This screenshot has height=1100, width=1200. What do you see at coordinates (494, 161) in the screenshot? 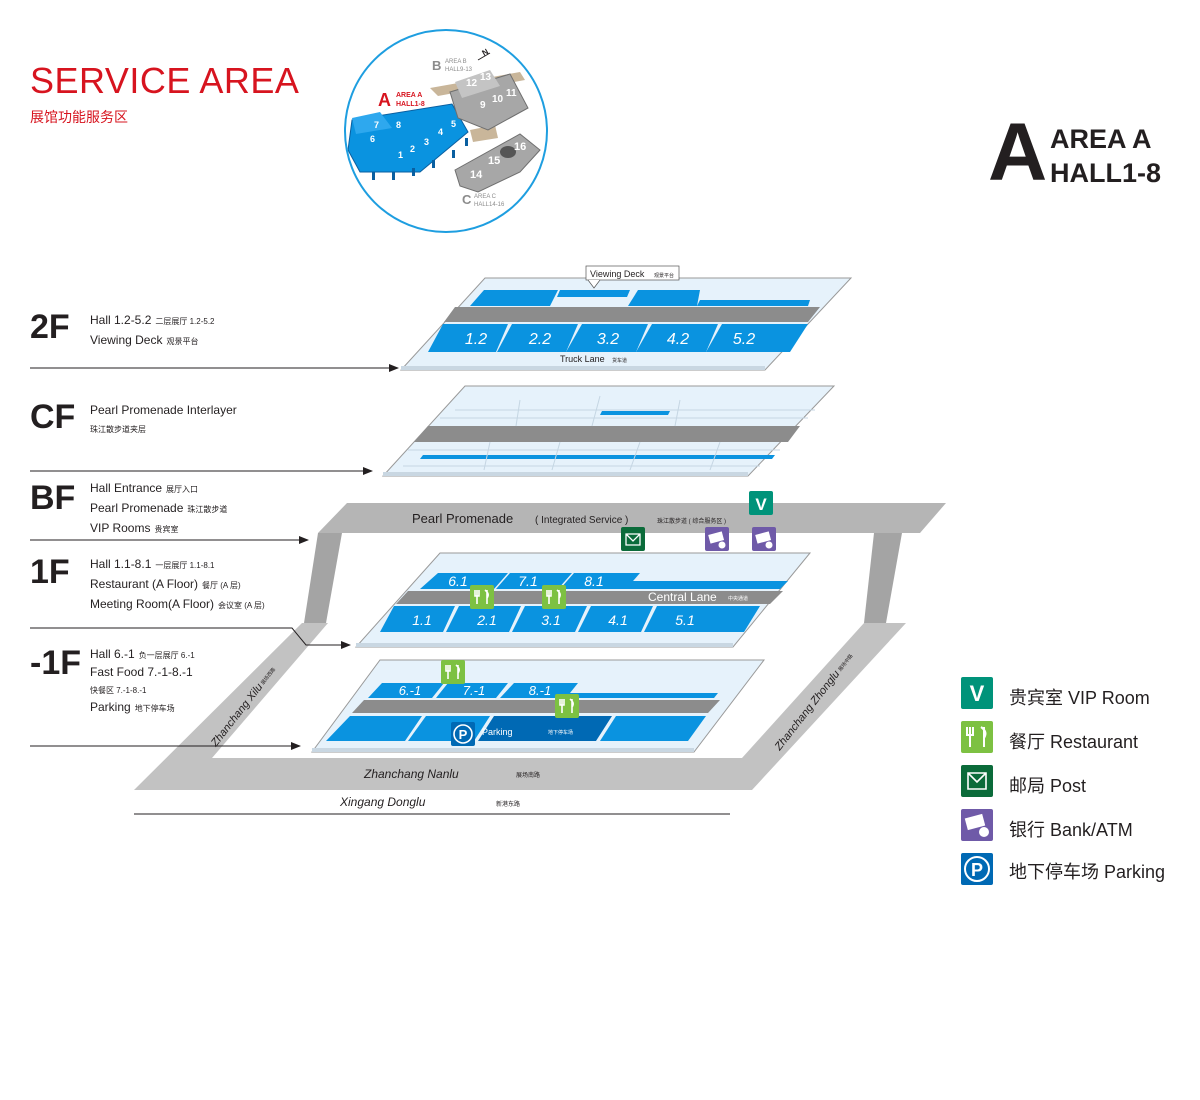
I see `overview-hall-15: 15` at bounding box center [494, 161].